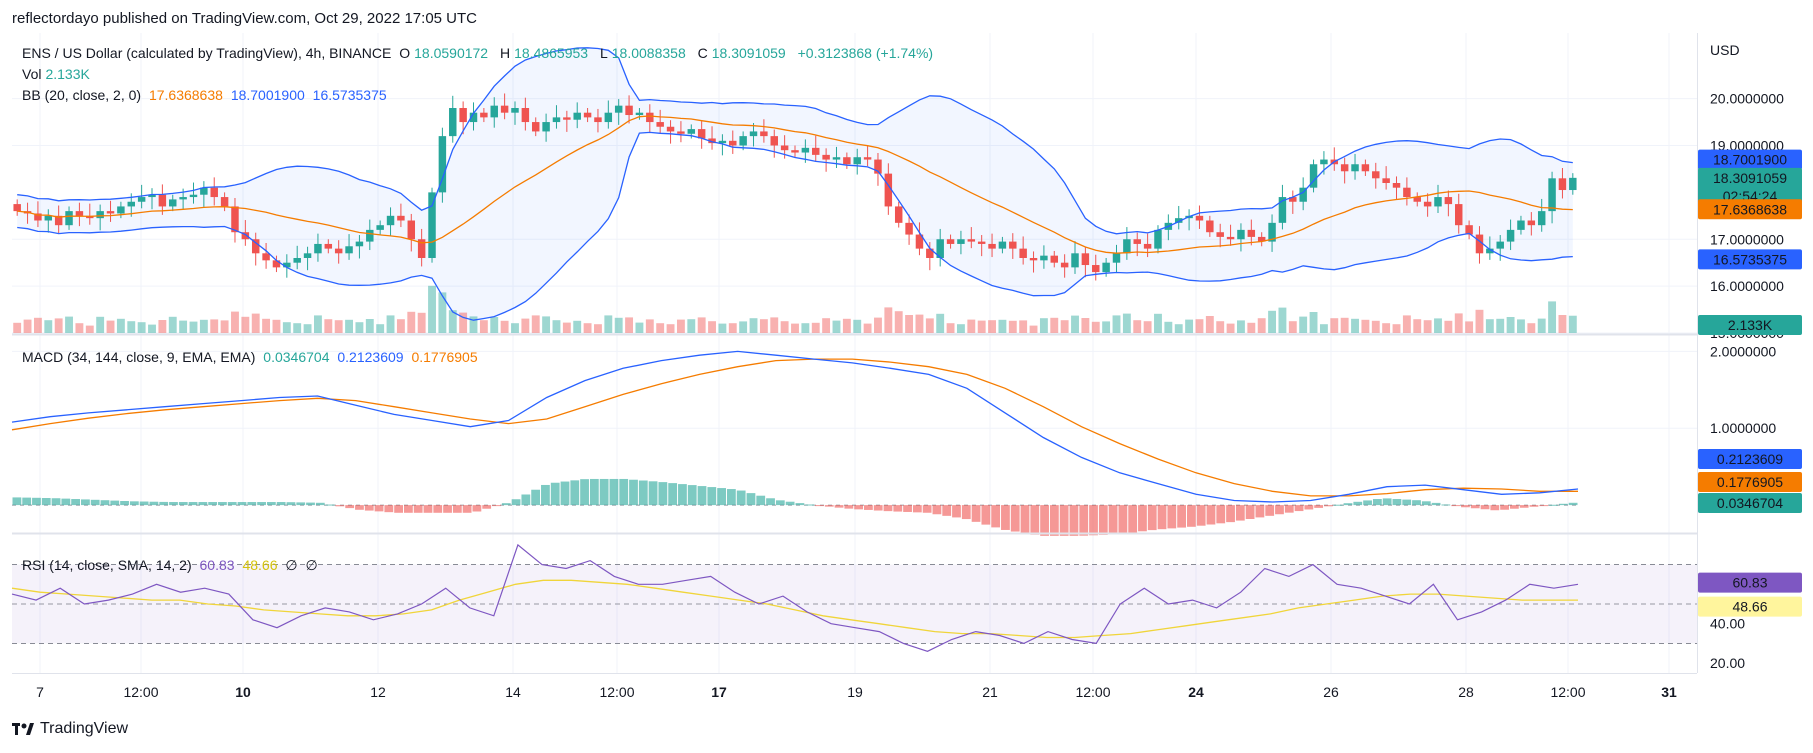  What do you see at coordinates (70, 729) in the screenshot?
I see `tradingview-footer: TradingView` at bounding box center [70, 729].